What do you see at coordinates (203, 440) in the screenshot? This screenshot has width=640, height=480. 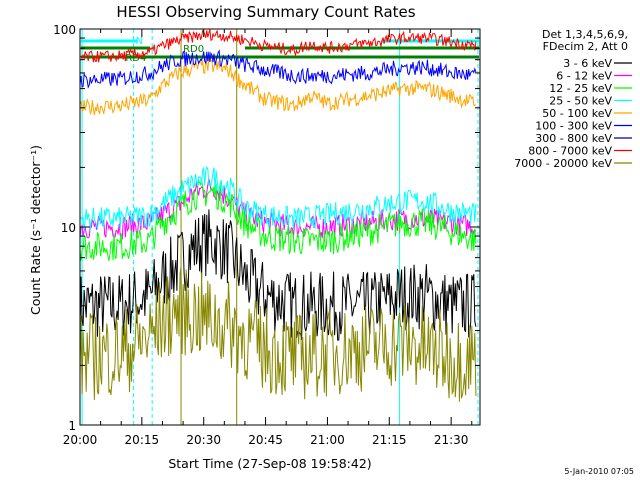 I see `x-tick-label: 20:30` at bounding box center [203, 440].